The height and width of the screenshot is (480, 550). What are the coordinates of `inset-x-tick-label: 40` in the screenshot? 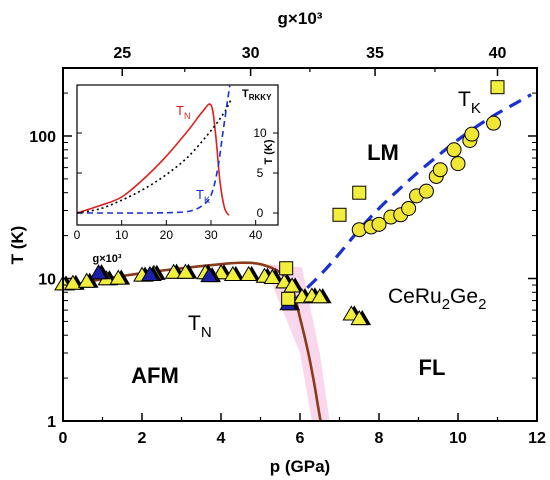 It's located at (256, 235).